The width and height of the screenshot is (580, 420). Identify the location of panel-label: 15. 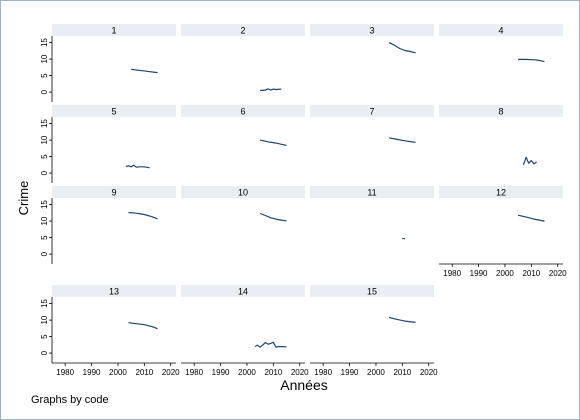
(372, 292).